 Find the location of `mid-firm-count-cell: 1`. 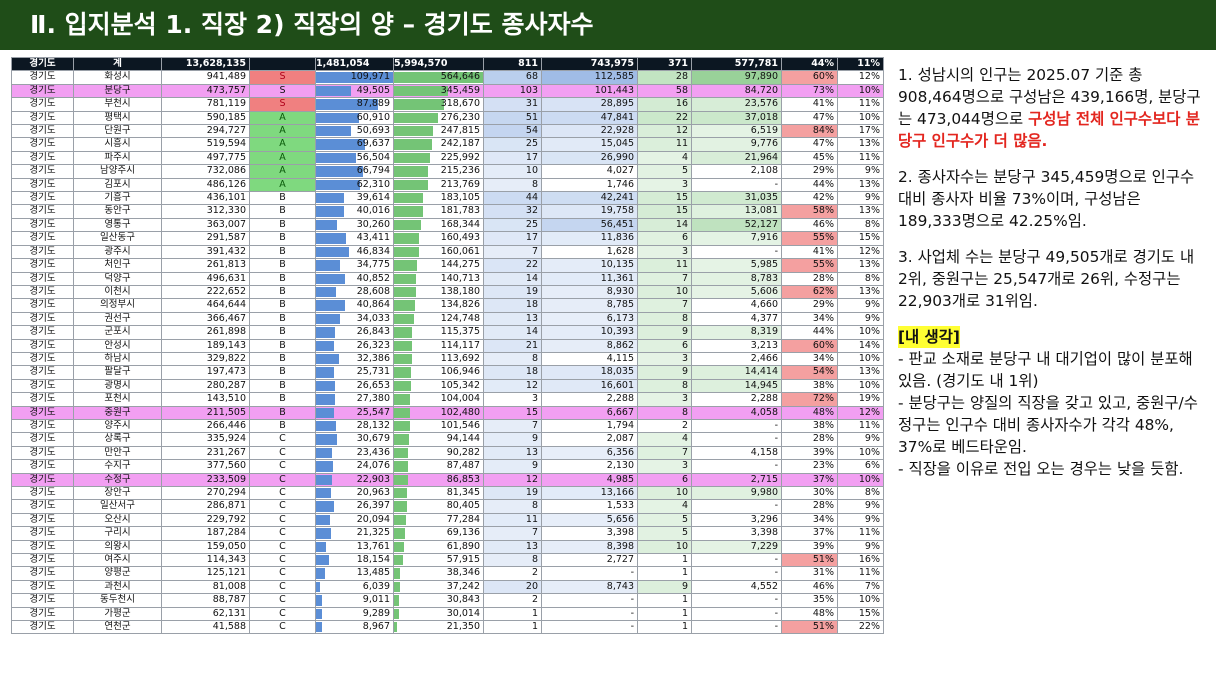

mid-firm-count-cell: 1 is located at coordinates (664, 573).